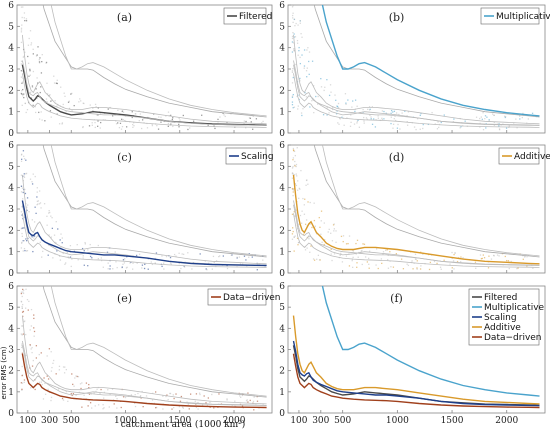 The width and height of the screenshot is (550, 432). I want to click on panel-label: (b), so click(397, 17).